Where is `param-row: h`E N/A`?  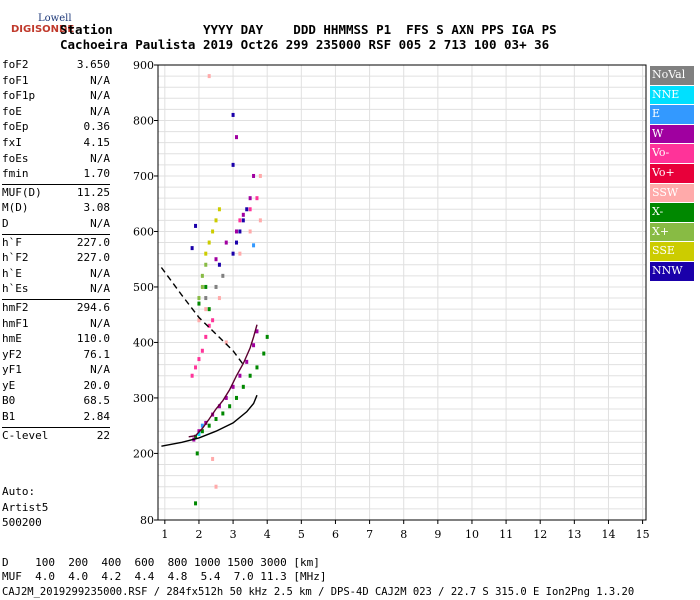 param-row: h`E N/A is located at coordinates (56, 275).